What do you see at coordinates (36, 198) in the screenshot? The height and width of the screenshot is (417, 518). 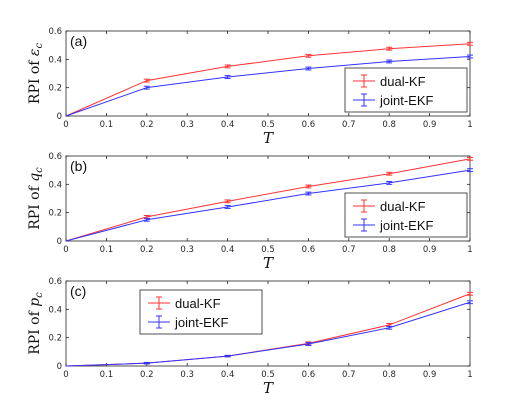 I see `y-axis-label: RPI of qc` at bounding box center [36, 198].